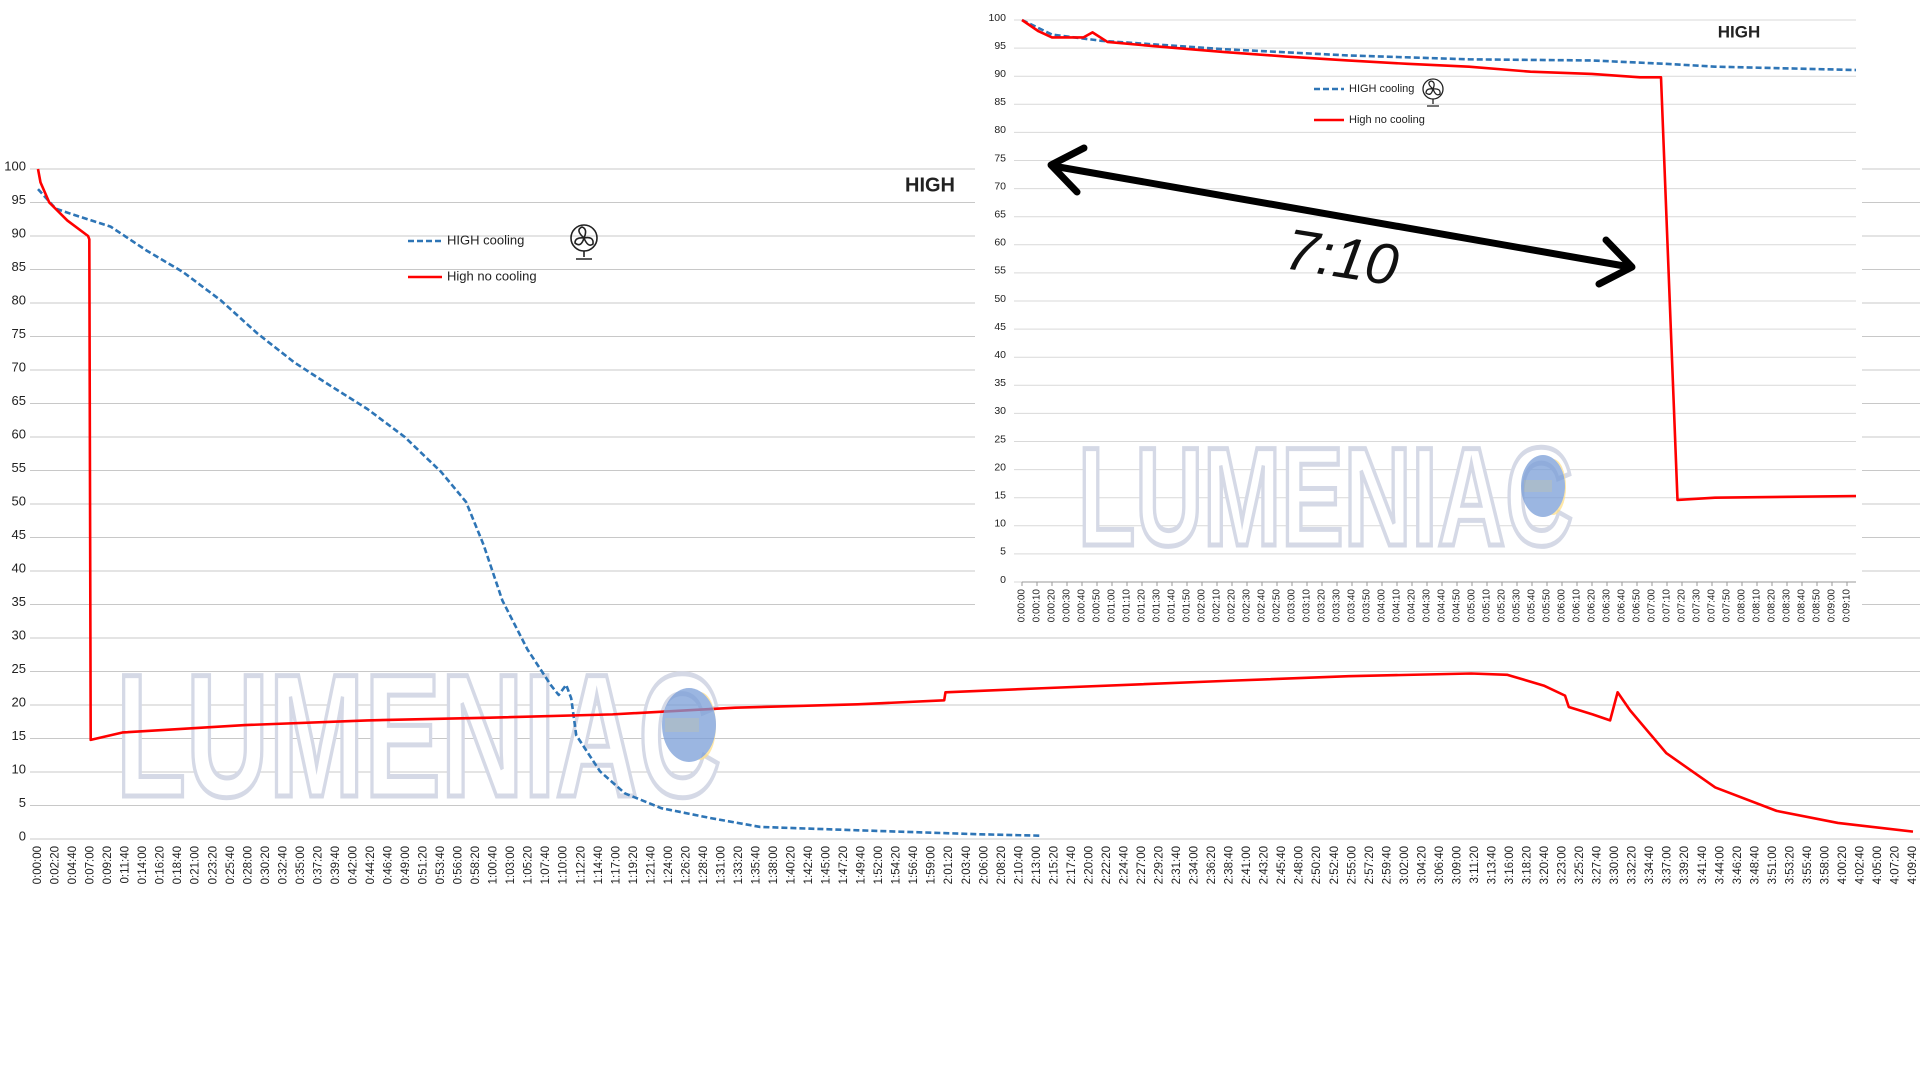 This screenshot has width=1920, height=1080. Describe the element at coordinates (774, 865) in the screenshot. I see `x-tick-label: 1:38:00` at that location.